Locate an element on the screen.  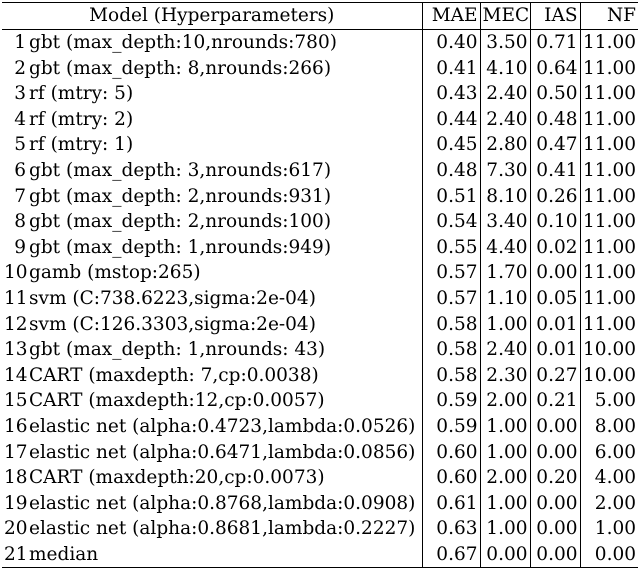
row-rank: 8 is located at coordinates (20, 222).